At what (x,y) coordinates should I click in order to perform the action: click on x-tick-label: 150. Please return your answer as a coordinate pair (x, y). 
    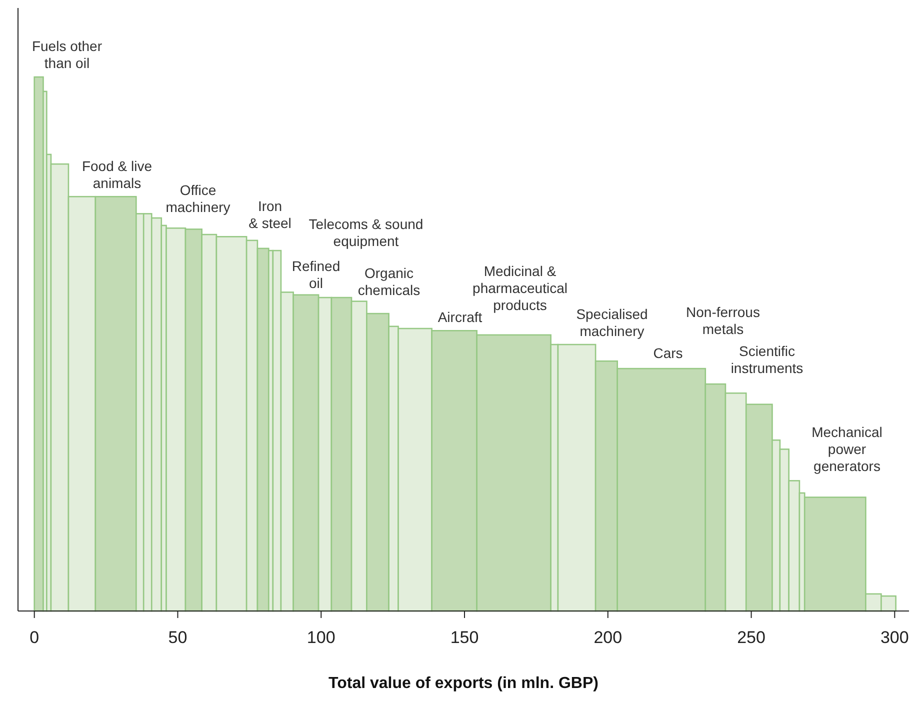
    Looking at the image, I should click on (464, 637).